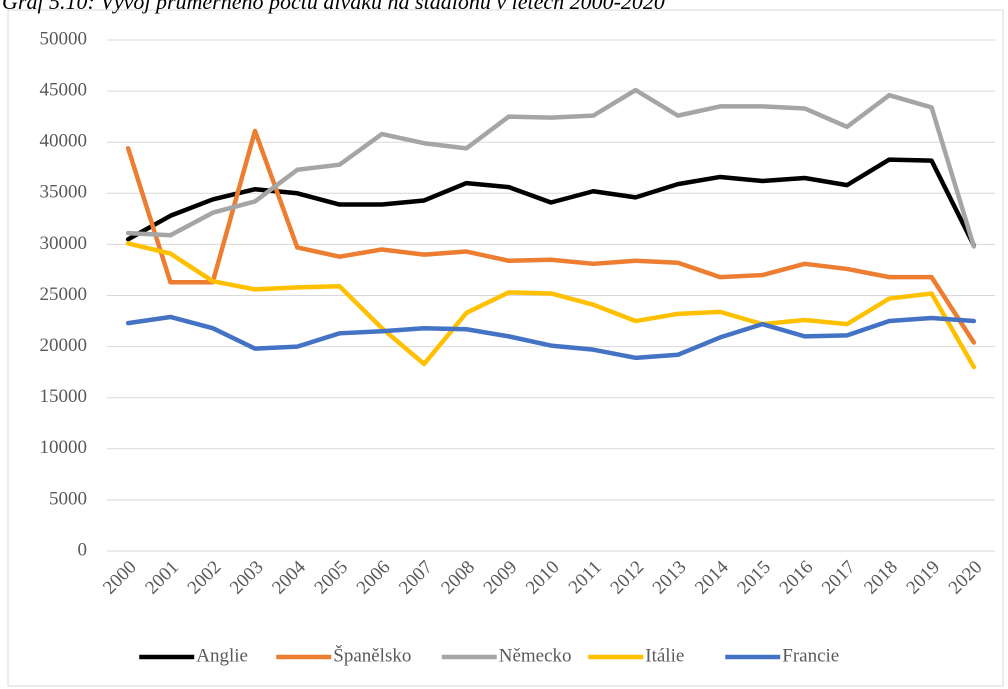 The height and width of the screenshot is (689, 1008). What do you see at coordinates (64, 345) in the screenshot?
I see `y-tick-label: 20000` at bounding box center [64, 345].